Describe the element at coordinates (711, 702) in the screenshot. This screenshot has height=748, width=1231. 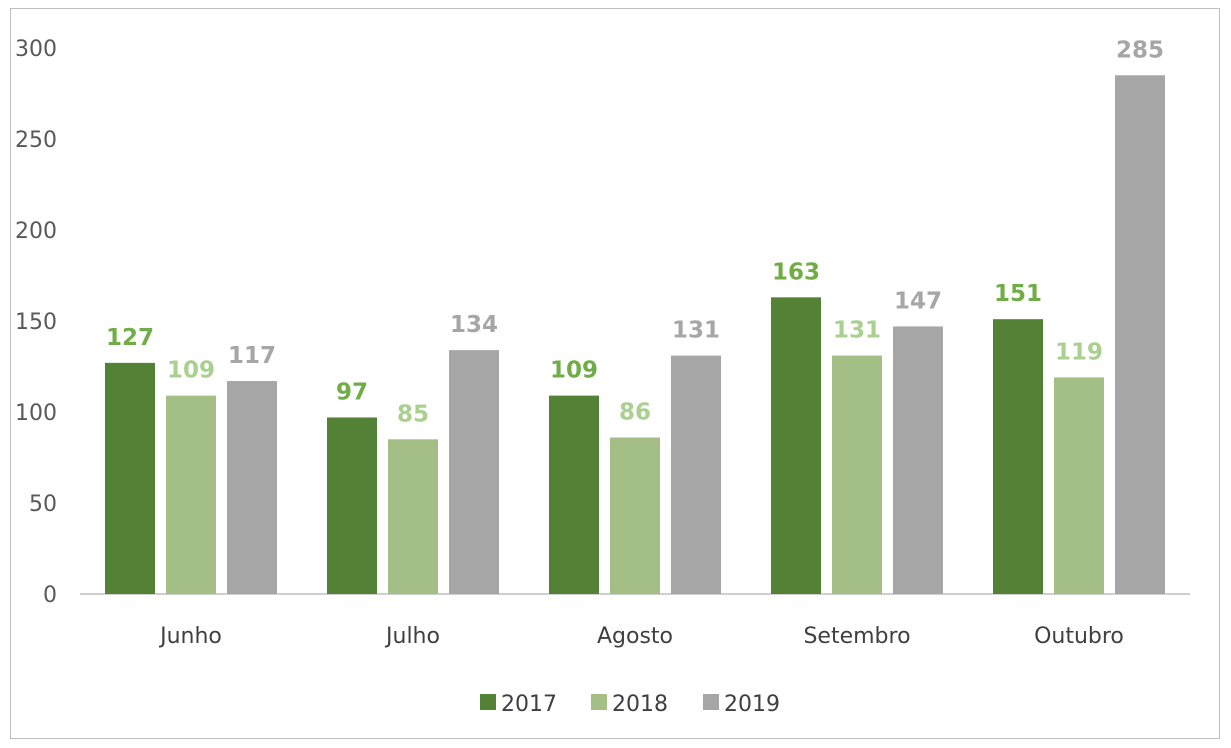
I see `legend-swatch-2019` at that location.